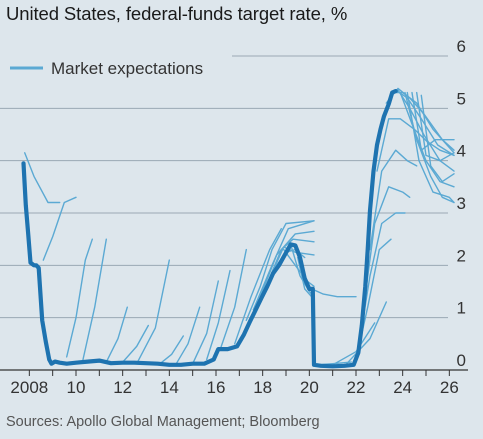 The height and width of the screenshot is (439, 483). What do you see at coordinates (461, 98) in the screenshot?
I see `y-tick-label: 5` at bounding box center [461, 98].